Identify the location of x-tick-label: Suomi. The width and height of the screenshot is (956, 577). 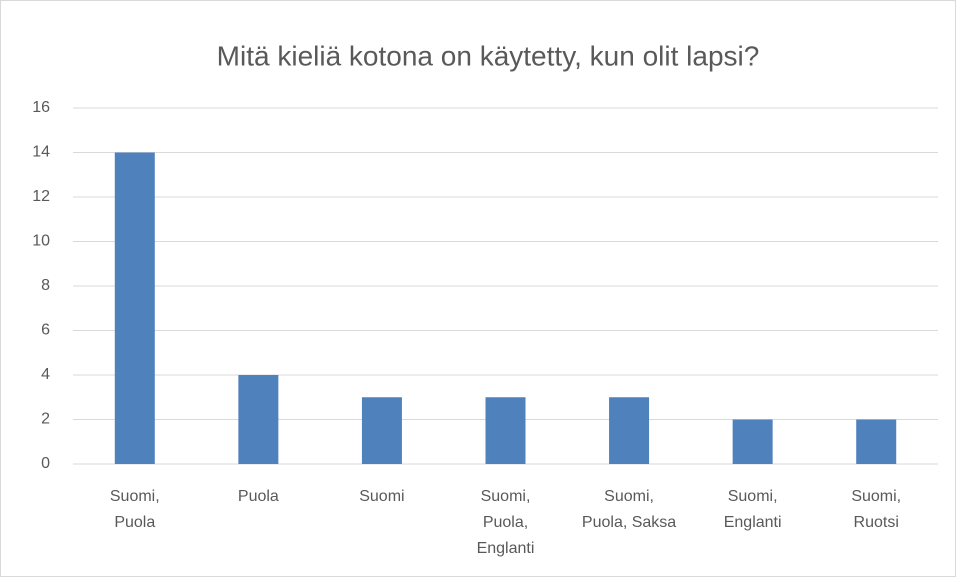
(381, 496).